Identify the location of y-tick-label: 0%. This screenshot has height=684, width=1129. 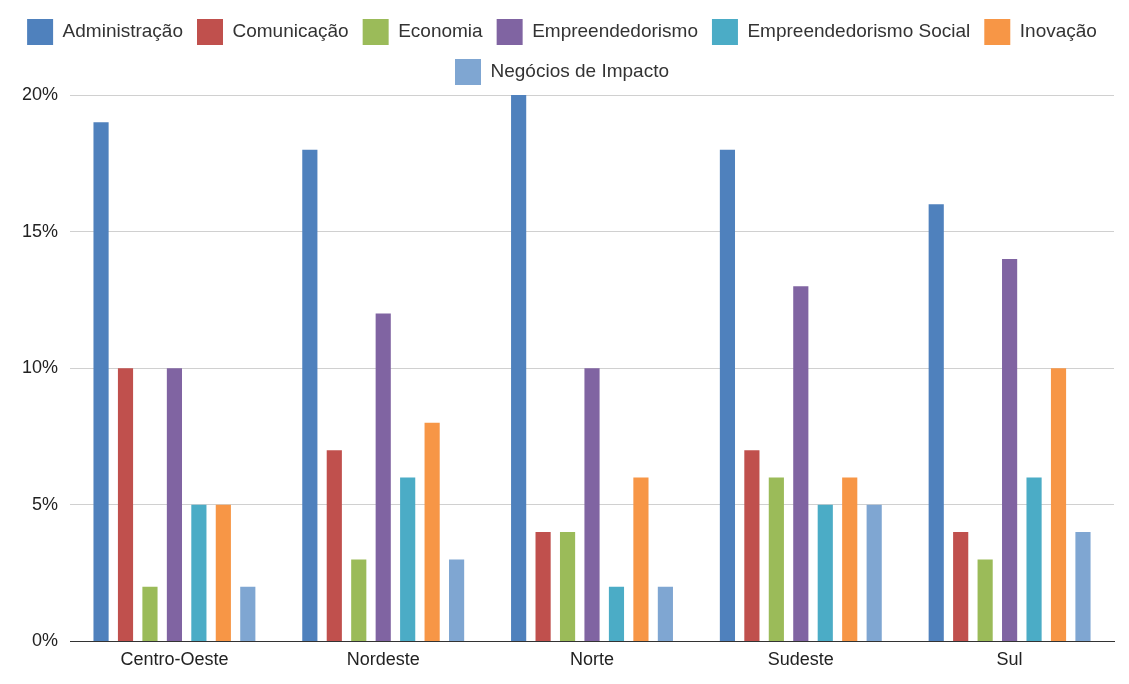
(45, 640).